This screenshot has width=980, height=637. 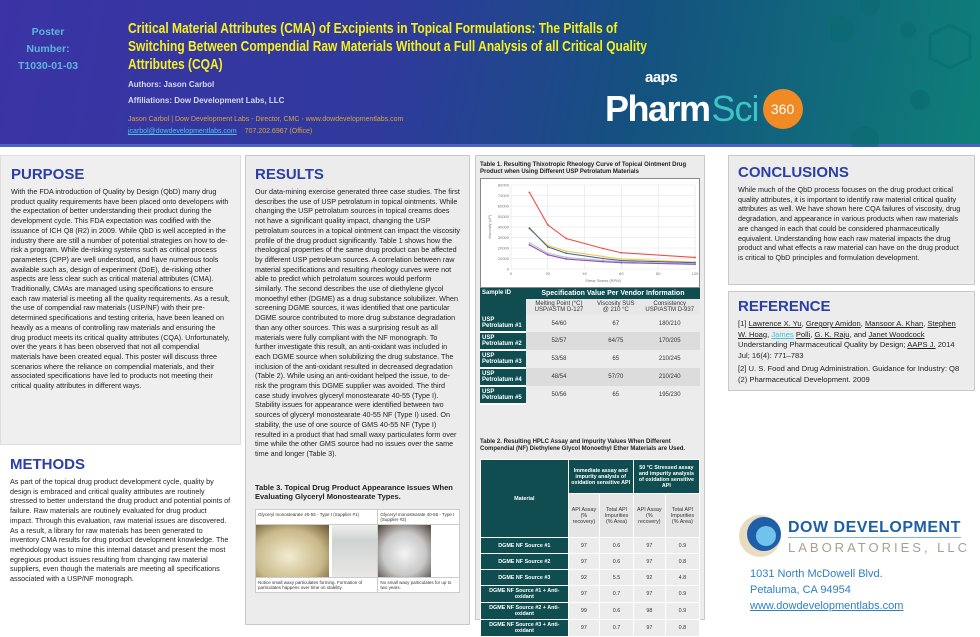 What do you see at coordinates (775, 323) in the screenshot?
I see `author-link: Lawrence X. Yu` at bounding box center [775, 323].